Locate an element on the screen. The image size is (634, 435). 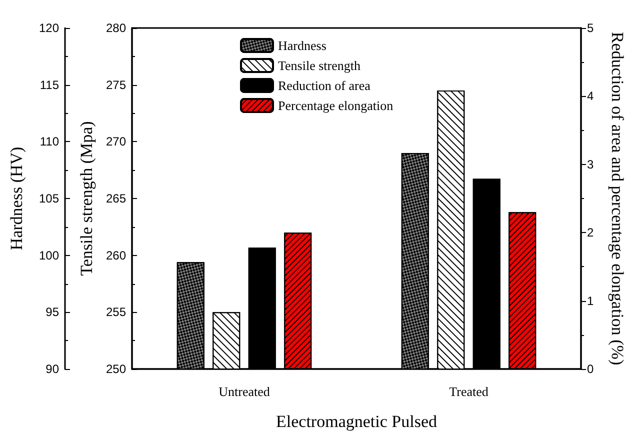
y2-tick-label: 270 is located at coordinates (116, 141).